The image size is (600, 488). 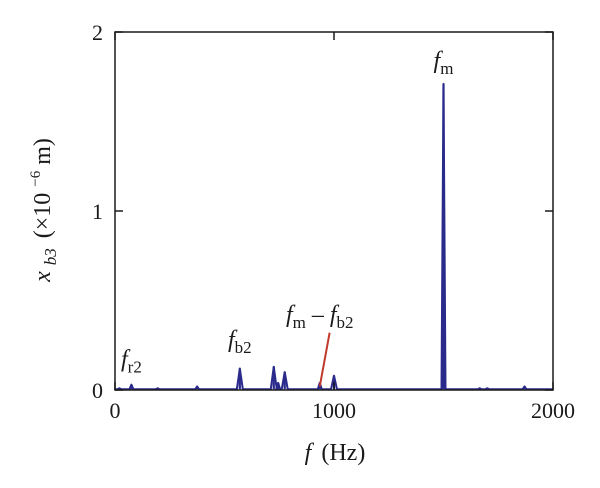 What do you see at coordinates (310, 453) in the screenshot?
I see `x-axis-symbol: f` at bounding box center [310, 453].